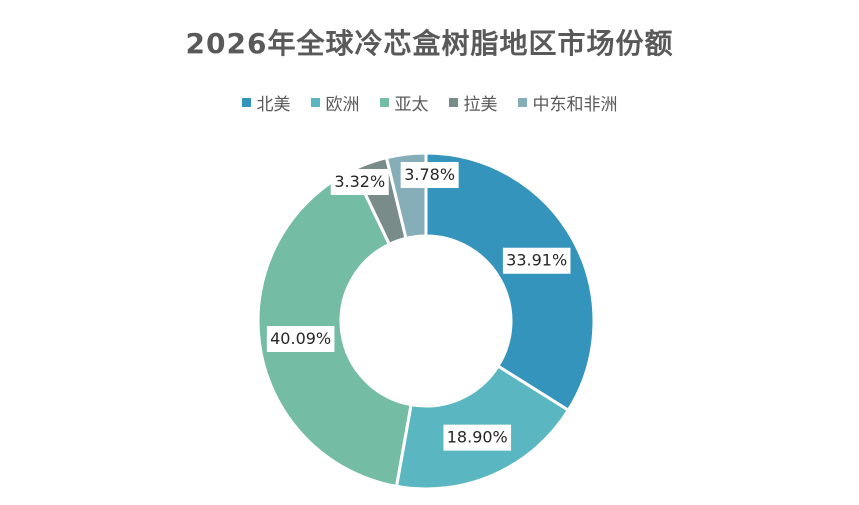 This screenshot has width=859, height=505. I want to click on svg-text: 33.91%, so click(536, 260).